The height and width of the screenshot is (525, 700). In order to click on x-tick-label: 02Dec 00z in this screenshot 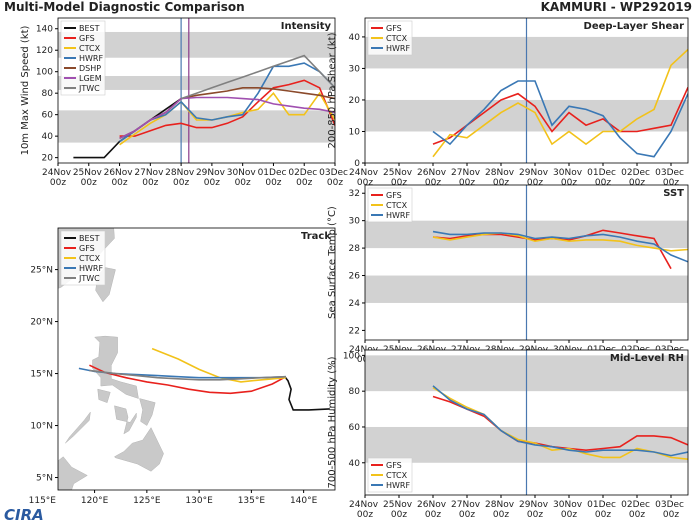, I will do `click(637, 178)`.